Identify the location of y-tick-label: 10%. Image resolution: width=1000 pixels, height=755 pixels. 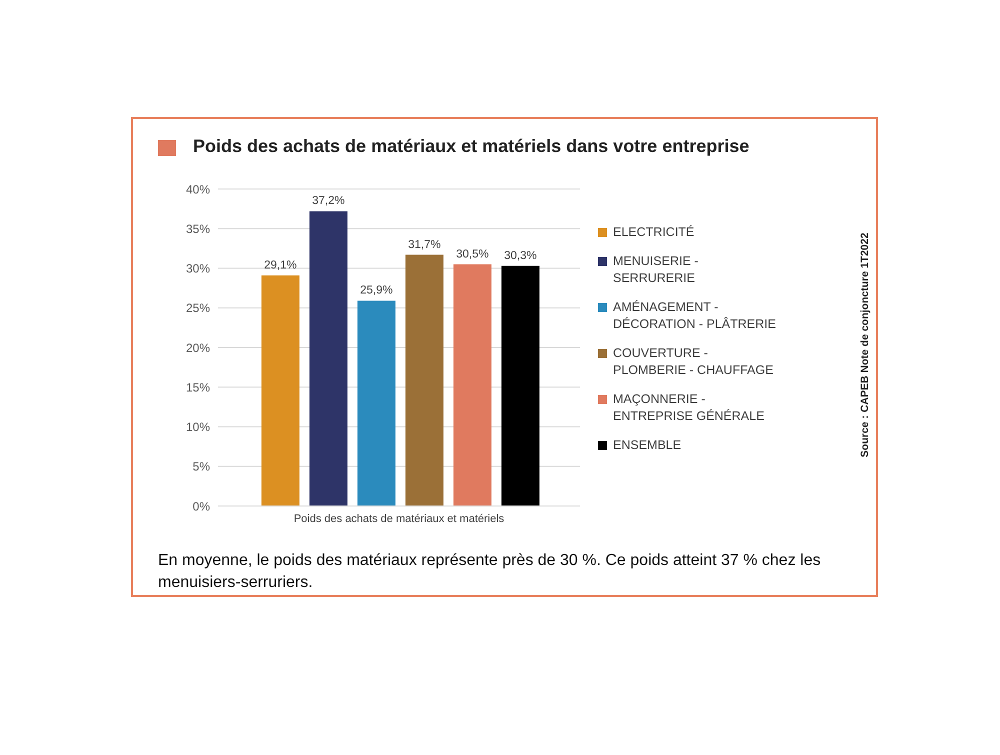
(198, 427).